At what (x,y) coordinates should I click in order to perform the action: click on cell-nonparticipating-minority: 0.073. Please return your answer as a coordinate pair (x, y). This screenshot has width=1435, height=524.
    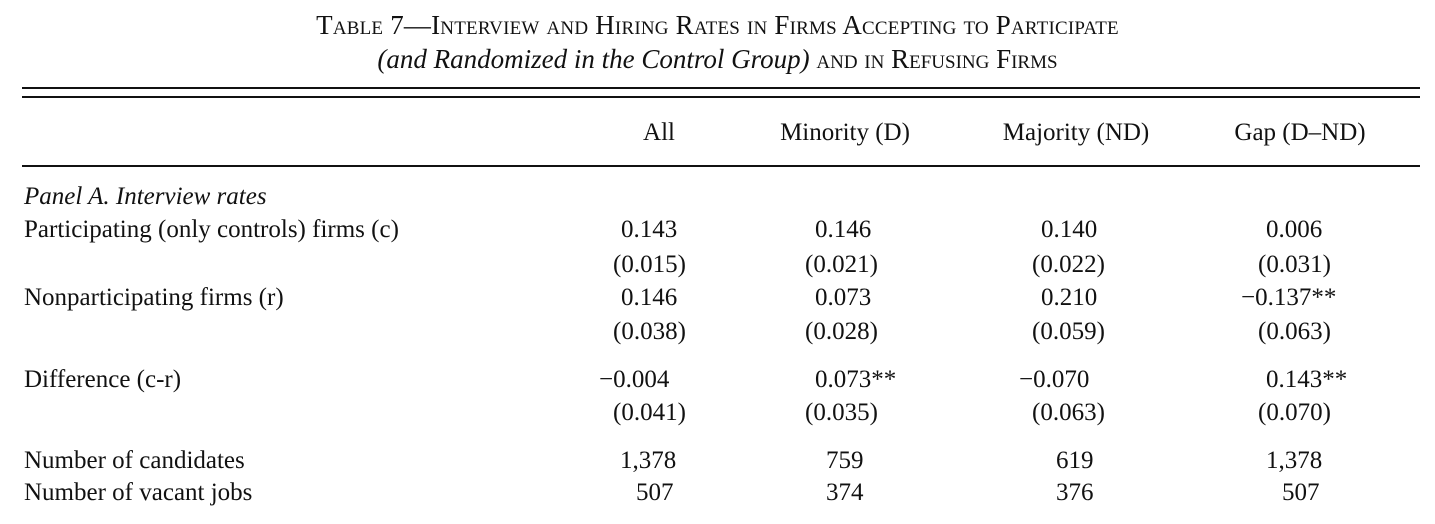
    Looking at the image, I should click on (843, 297).